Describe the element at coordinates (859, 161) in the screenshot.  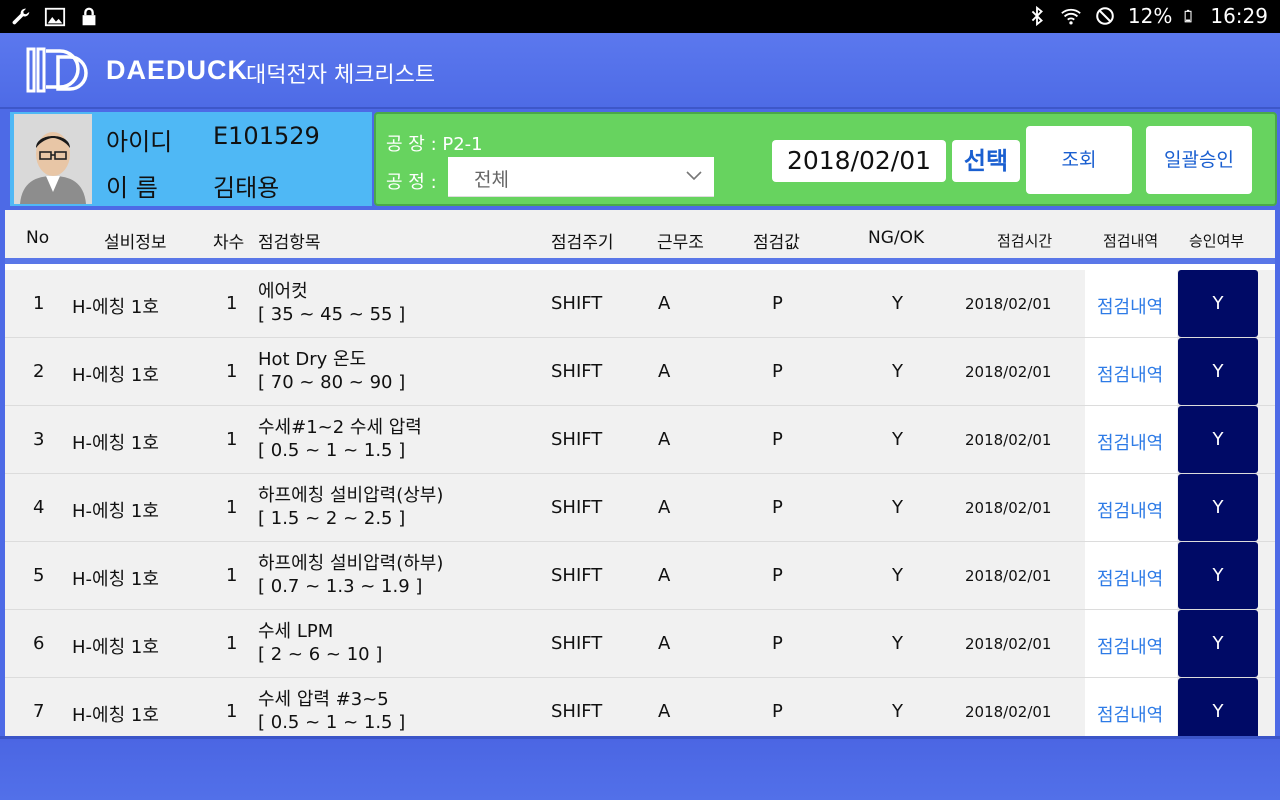
I see `date-field: 2018/02/01` at that location.